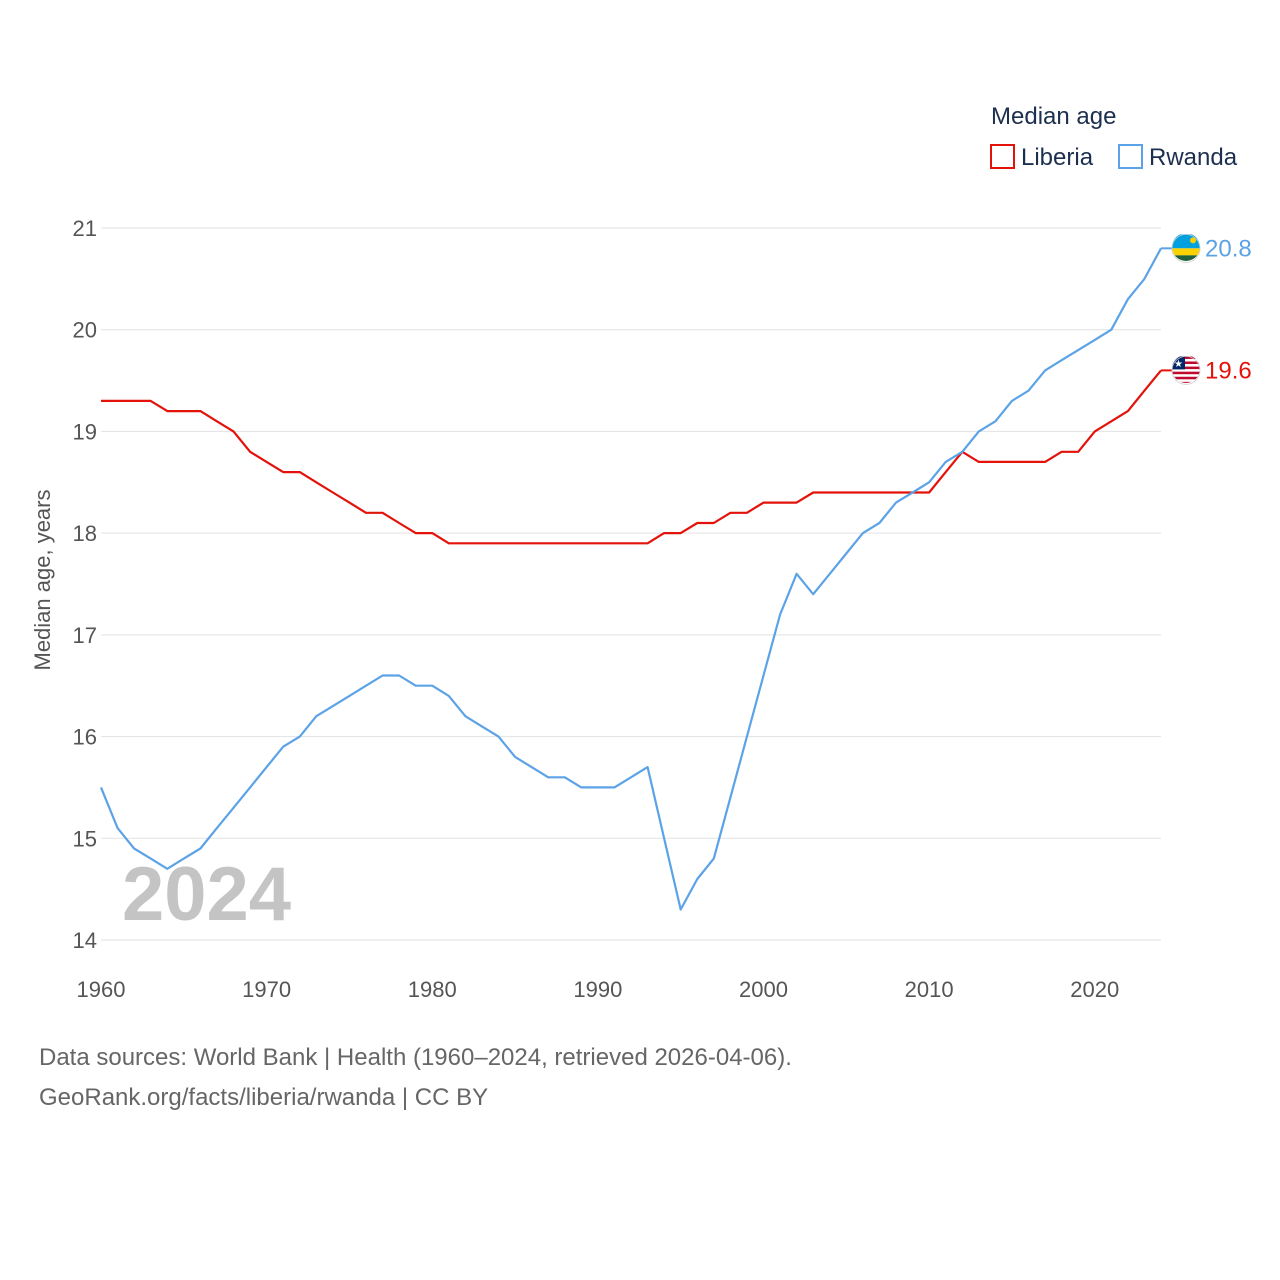 The image size is (1280, 1280). I want to click on x-tick-label: 2000, so click(763, 989).